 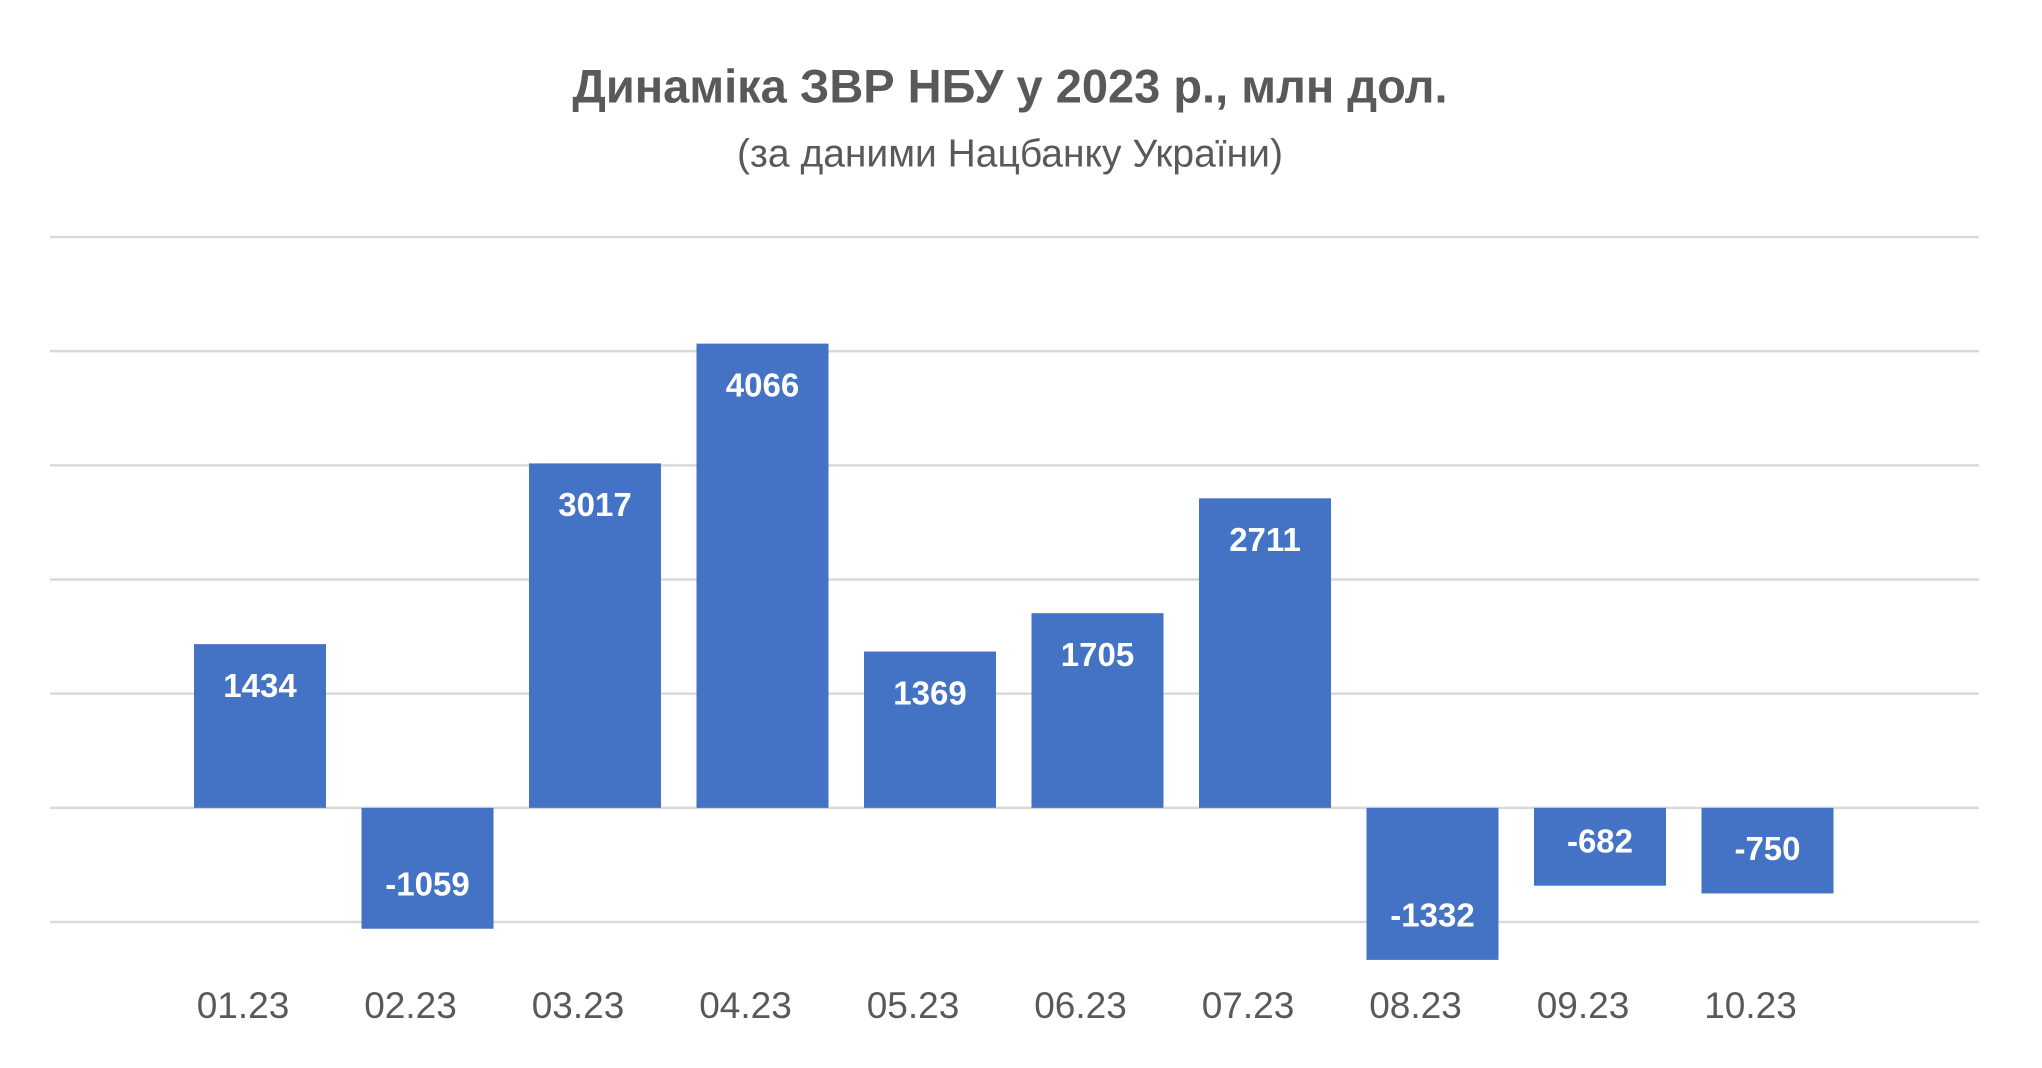 What do you see at coordinates (1750, 1005) in the screenshot?
I see `x-tick-label: 10.23` at bounding box center [1750, 1005].